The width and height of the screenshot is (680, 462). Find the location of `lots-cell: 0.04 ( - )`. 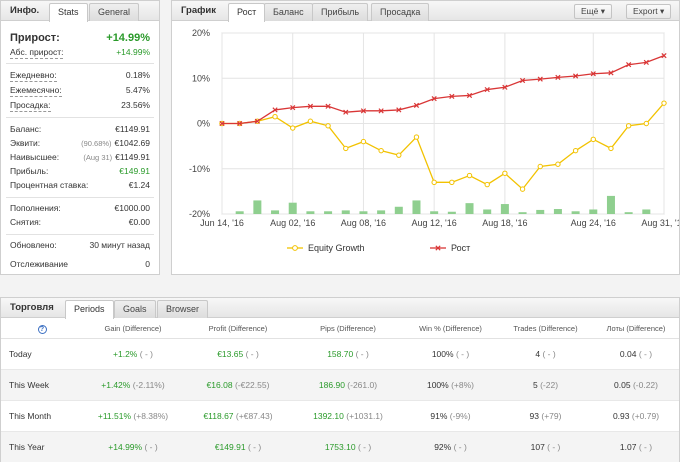

lots-cell: 0.04 ( - ) is located at coordinates (636, 354).